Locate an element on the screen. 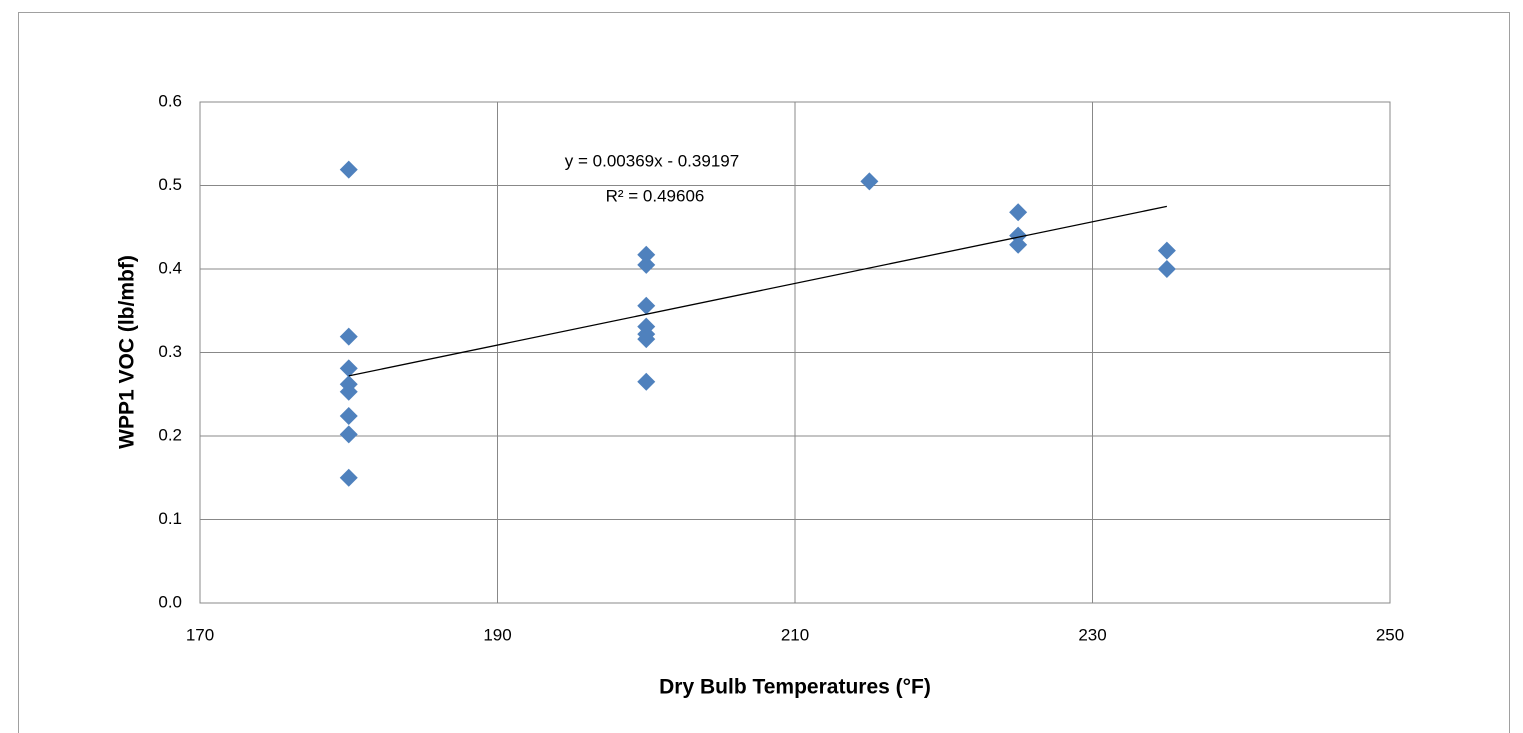  x-tick-label: 230 is located at coordinates (1092, 634).